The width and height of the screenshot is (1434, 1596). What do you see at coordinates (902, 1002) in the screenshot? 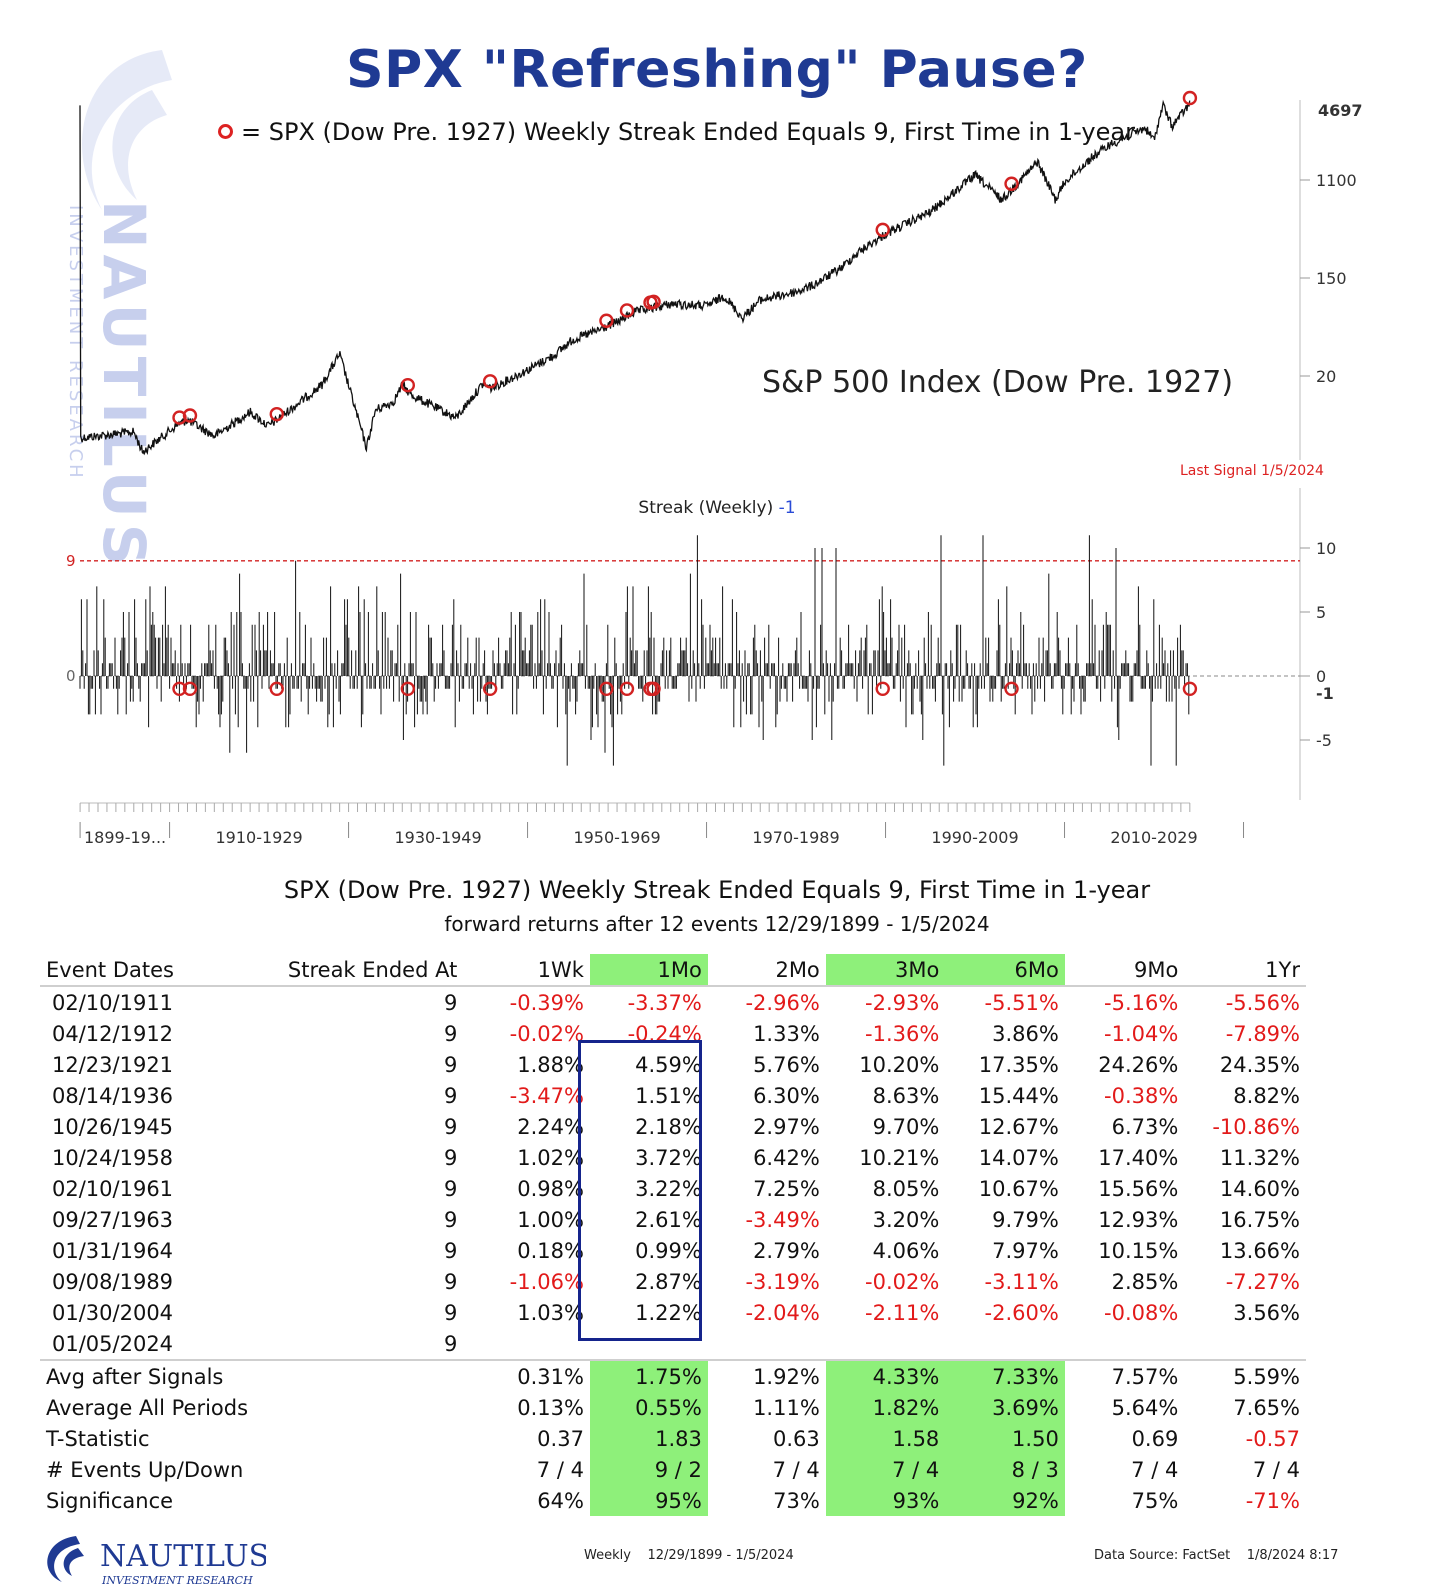
I see `table-cell: -2.93%` at bounding box center [902, 1002].